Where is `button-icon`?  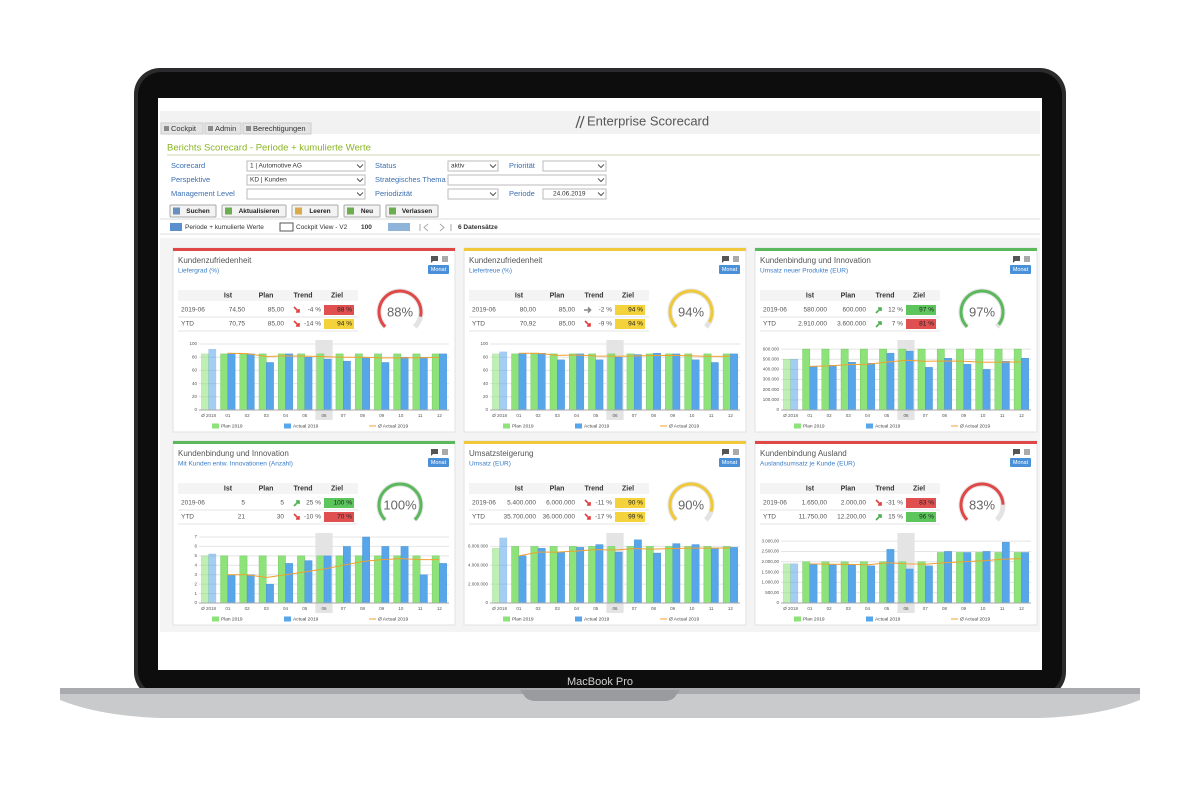
button-icon is located at coordinates (228, 211).